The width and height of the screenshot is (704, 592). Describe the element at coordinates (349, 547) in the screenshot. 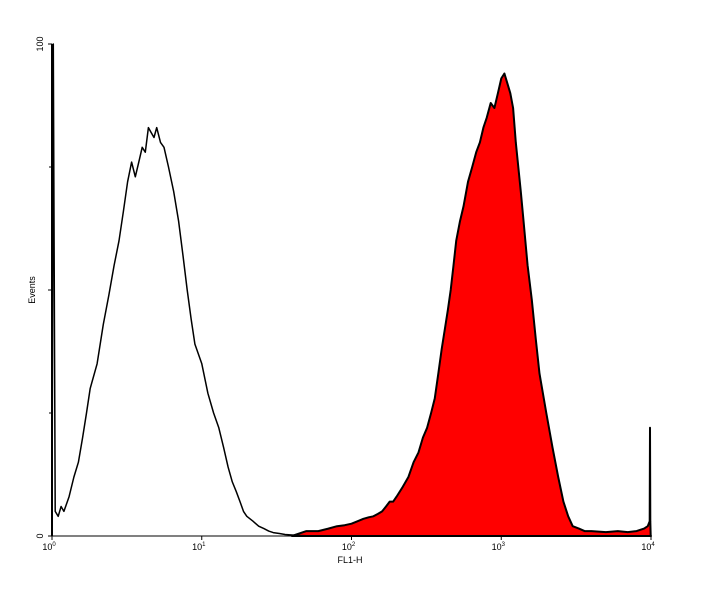

I see `x-tick-label: 102` at that location.